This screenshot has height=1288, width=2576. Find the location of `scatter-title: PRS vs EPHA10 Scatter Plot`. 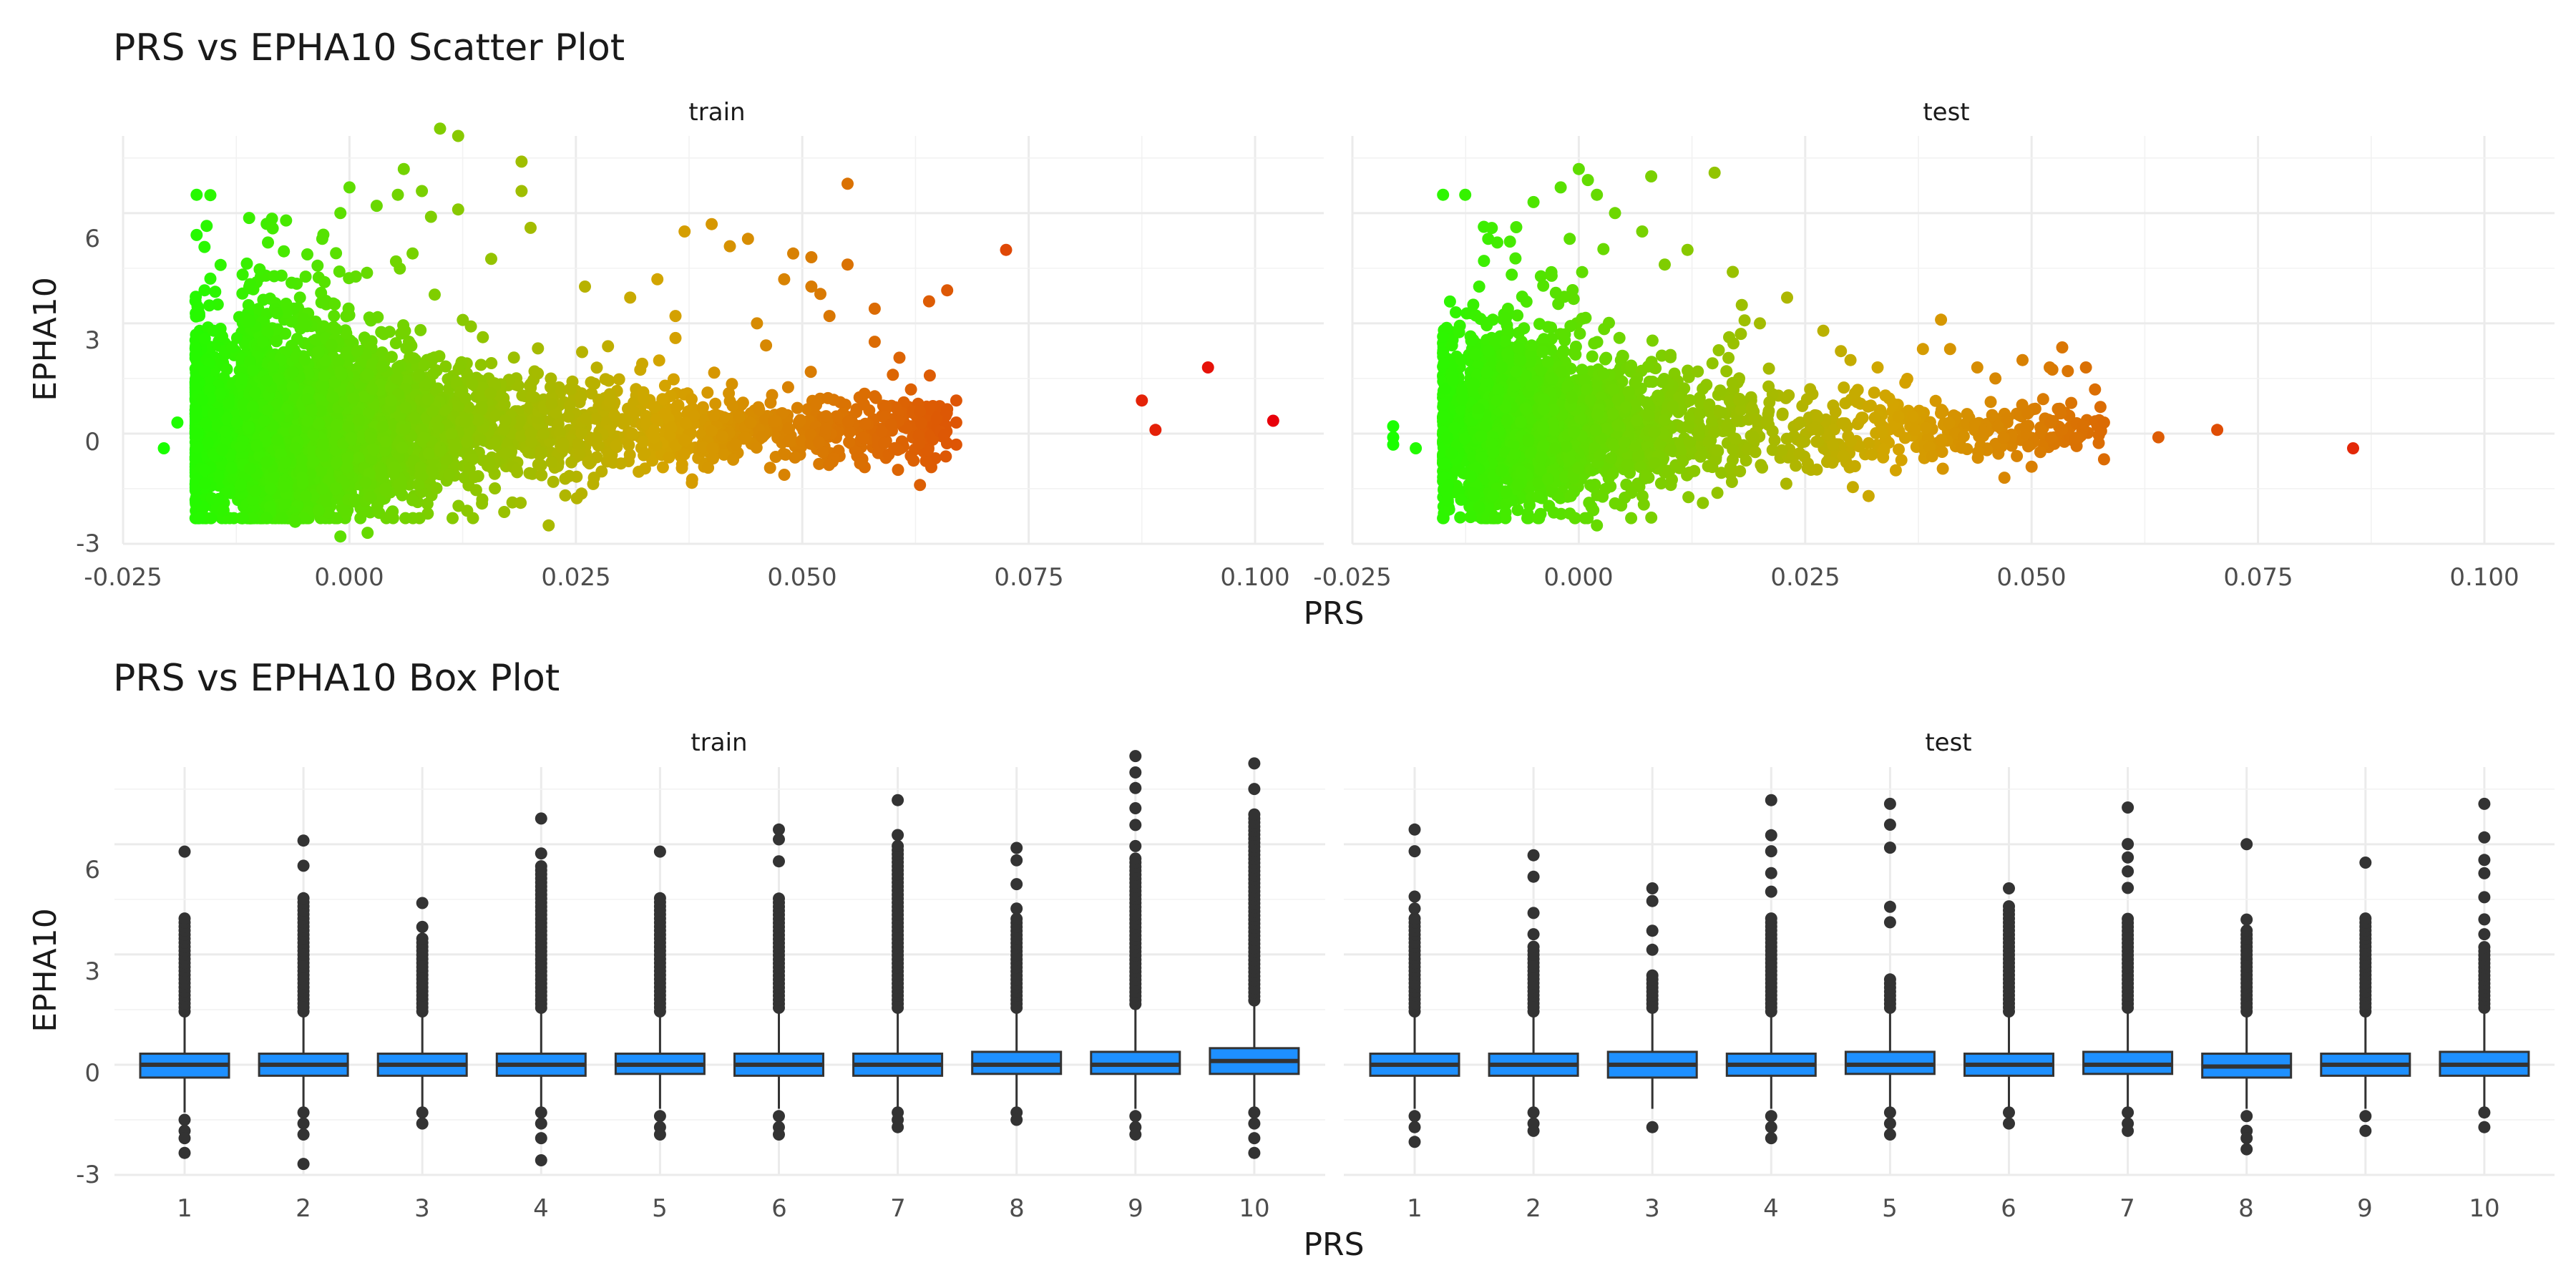

scatter-title: PRS vs EPHA10 Scatter Plot is located at coordinates (369, 48).